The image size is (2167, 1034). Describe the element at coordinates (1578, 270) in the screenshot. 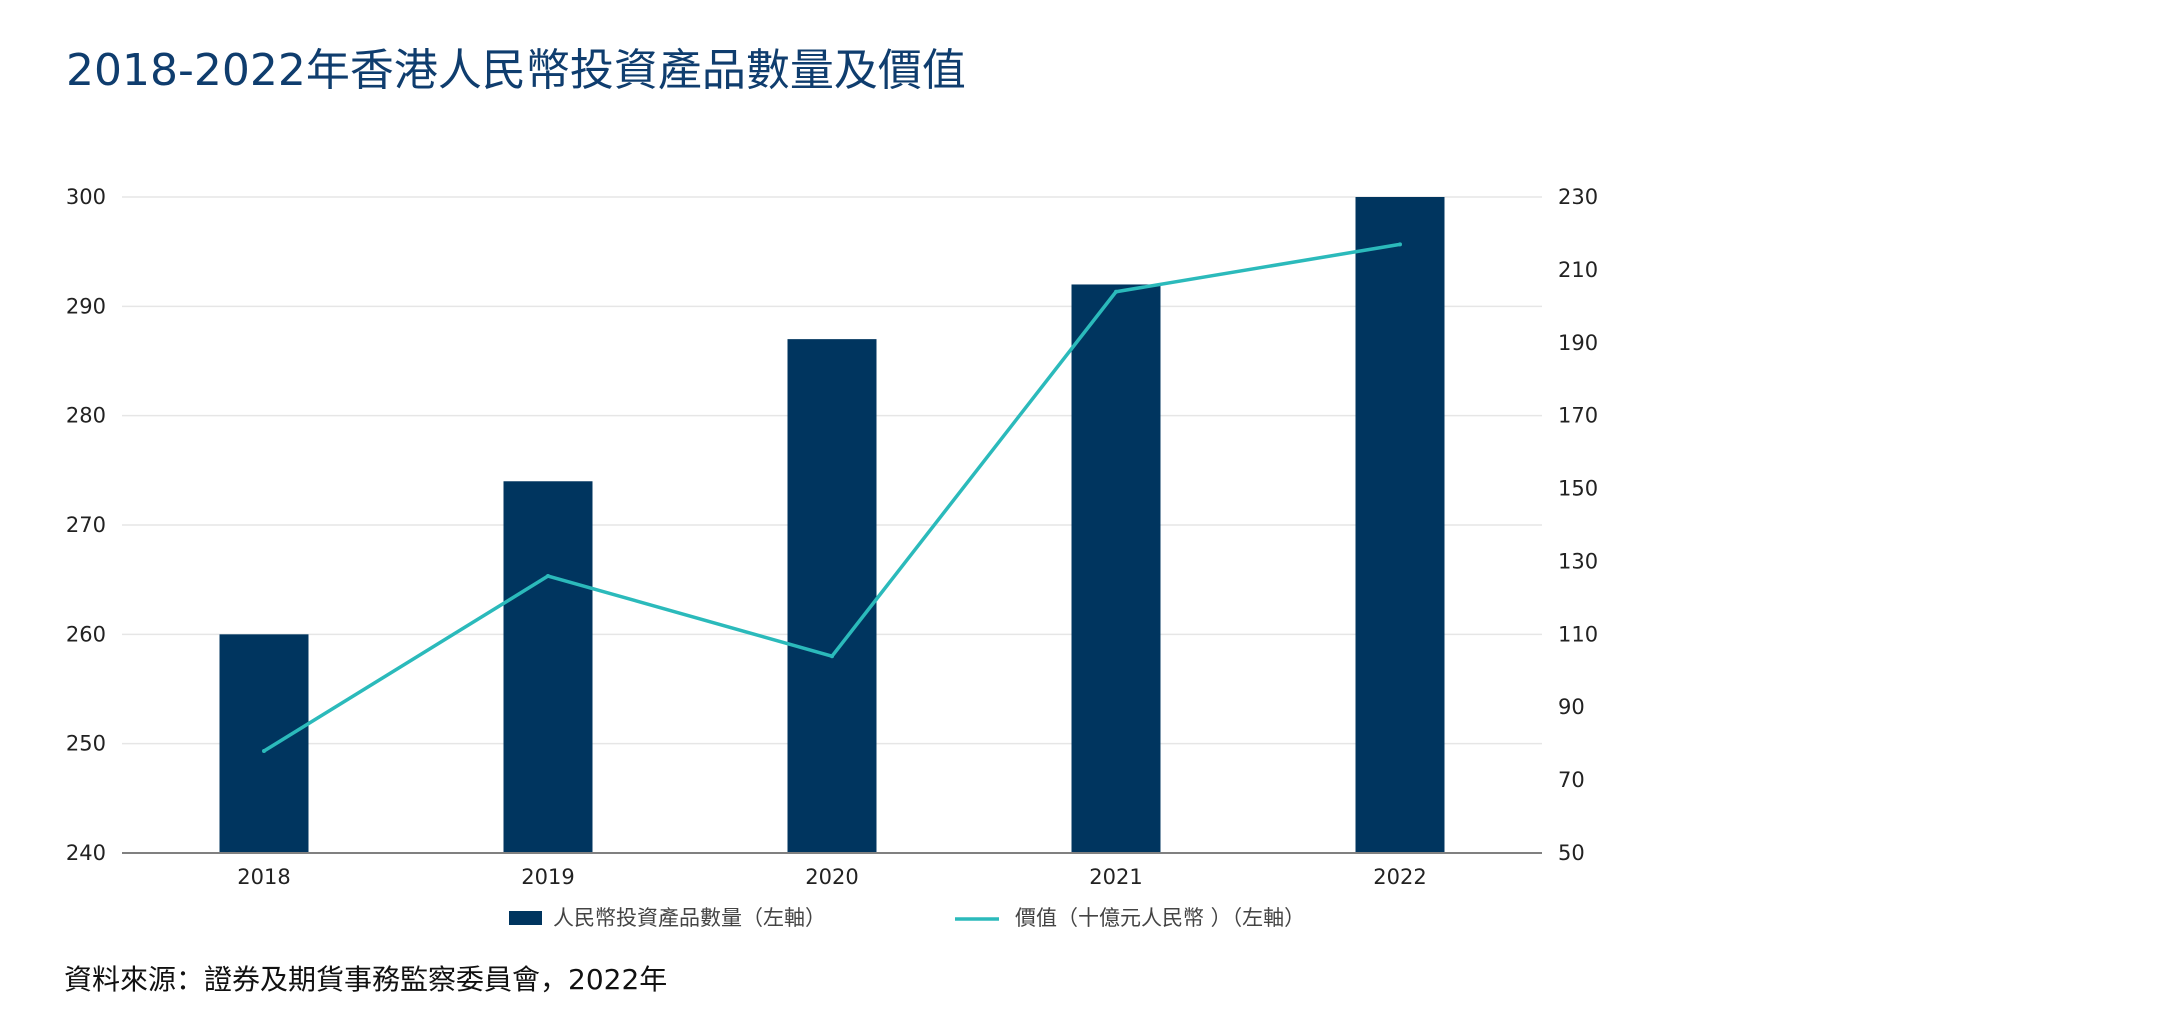

I see `y-right-tick-label: 210` at that location.